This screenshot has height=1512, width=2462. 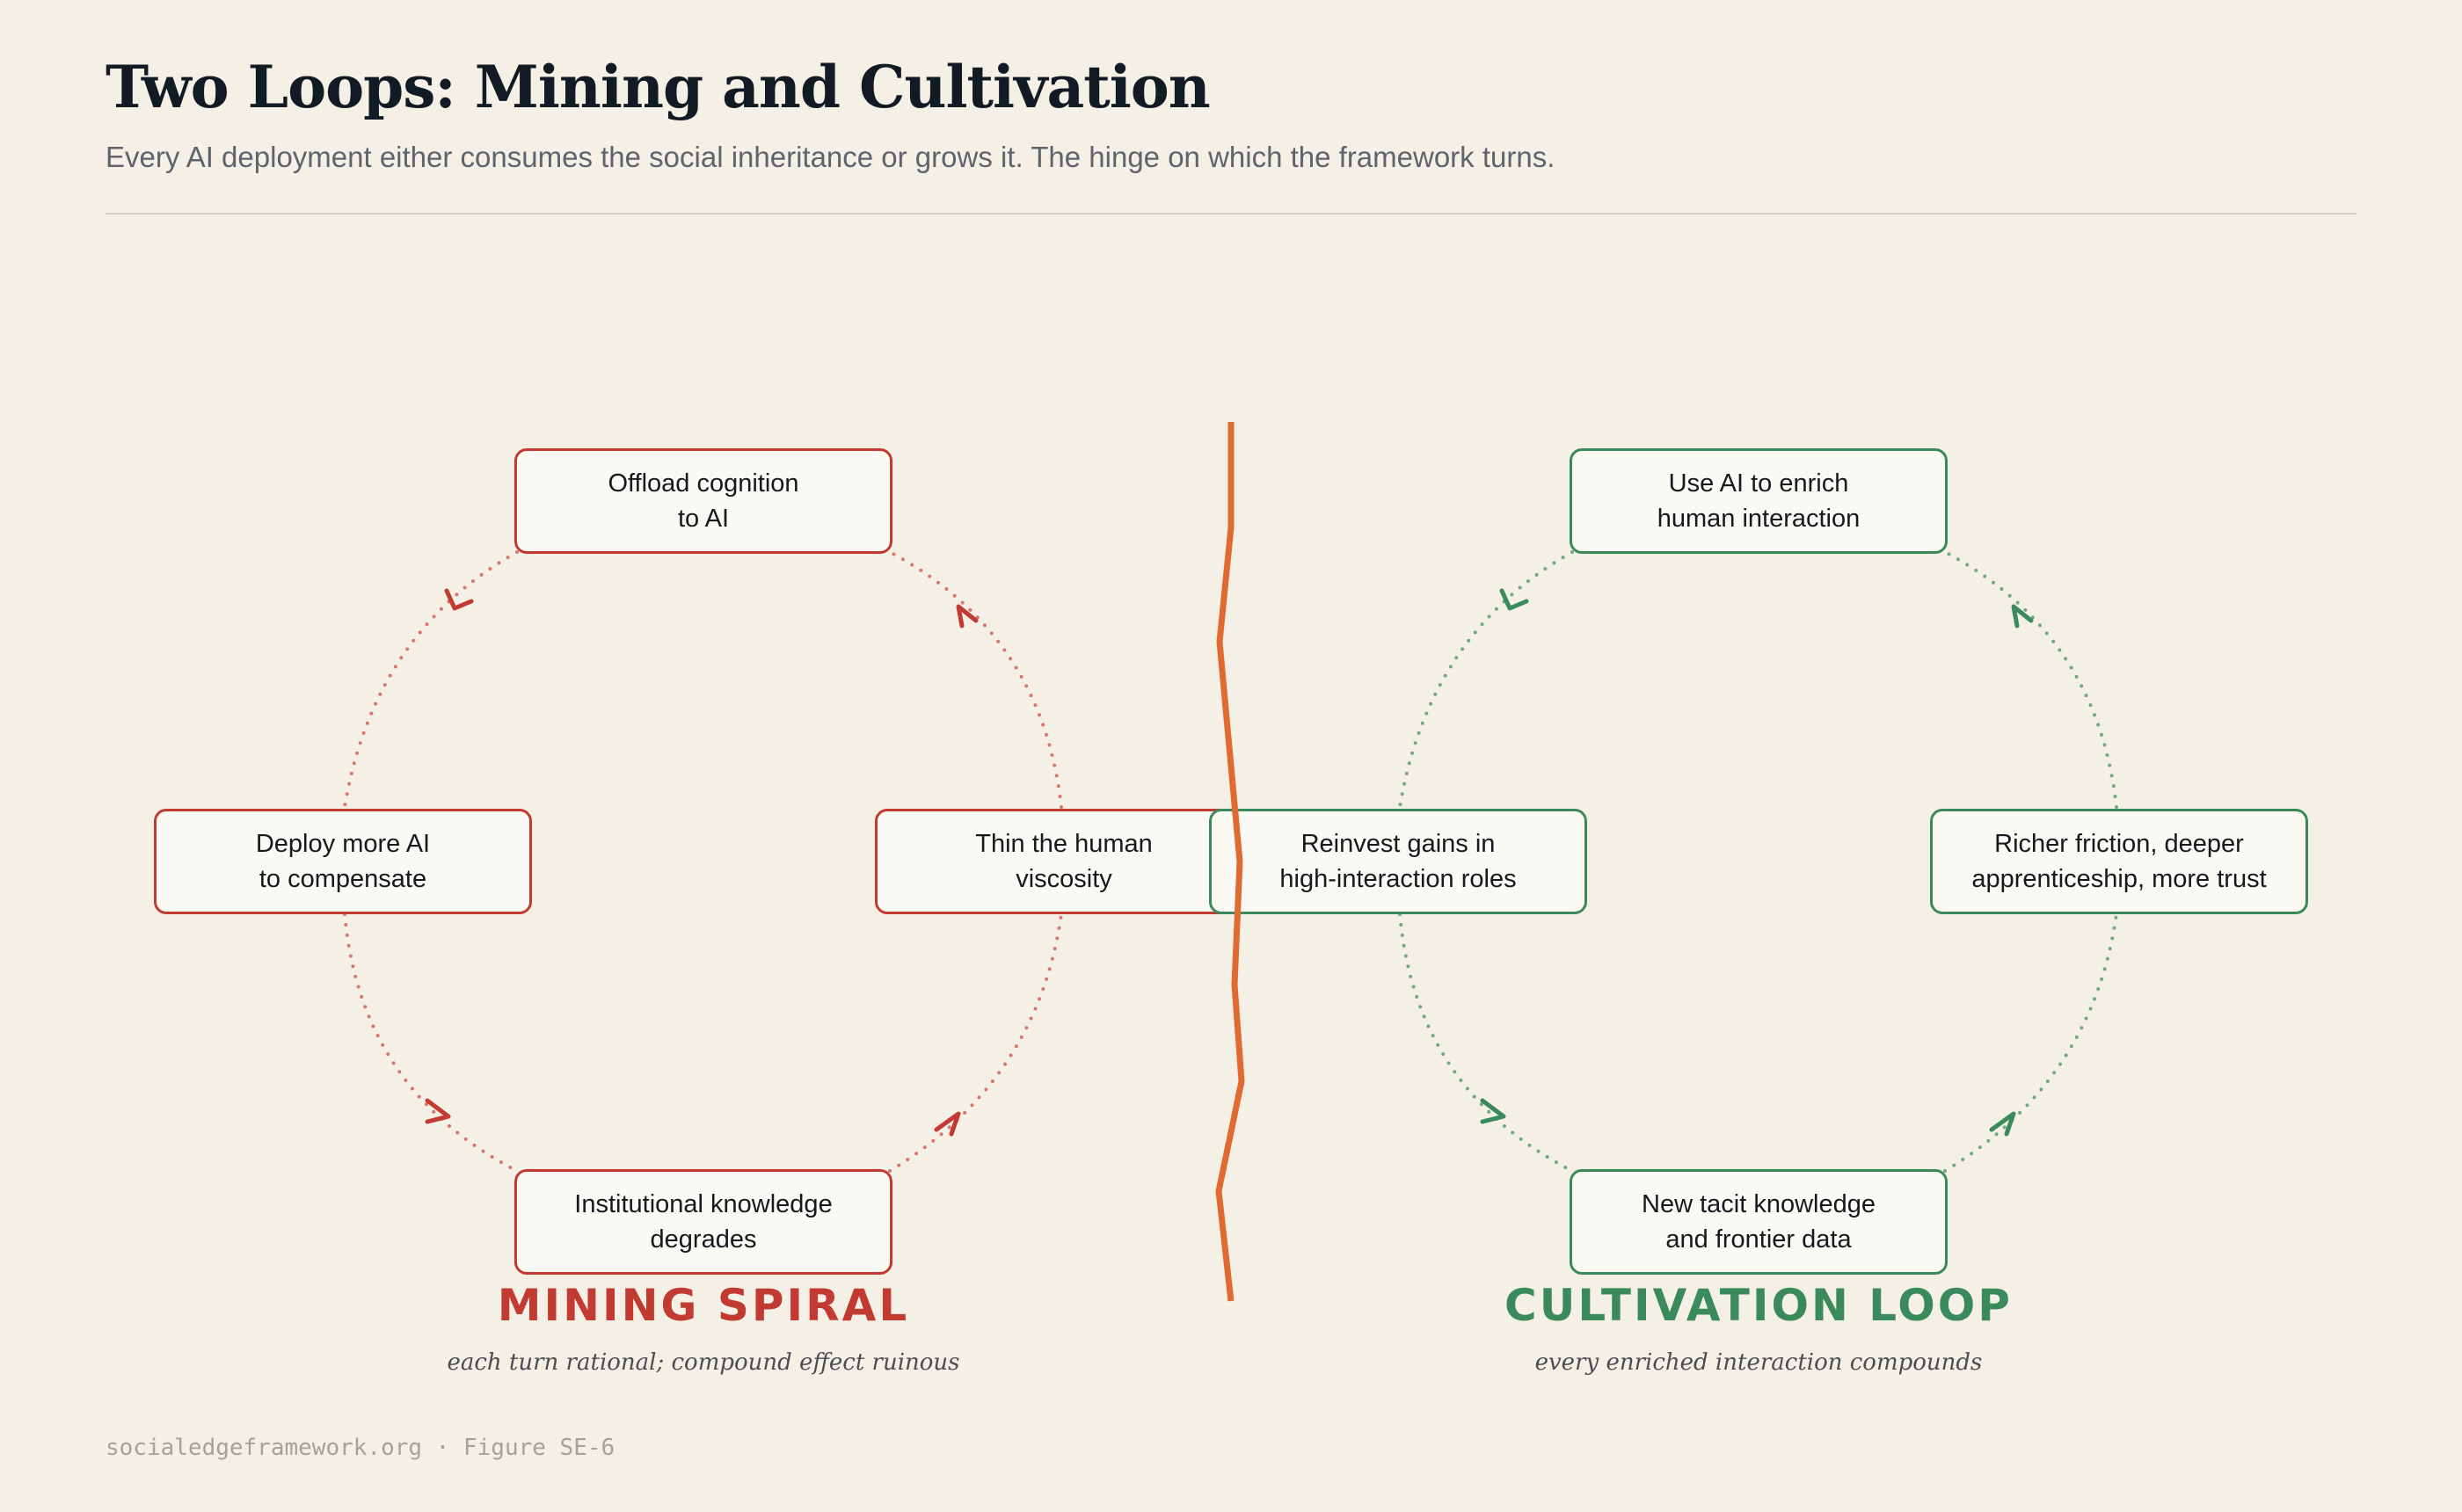 I want to click on mining-connectors, so click(x=703, y=862).